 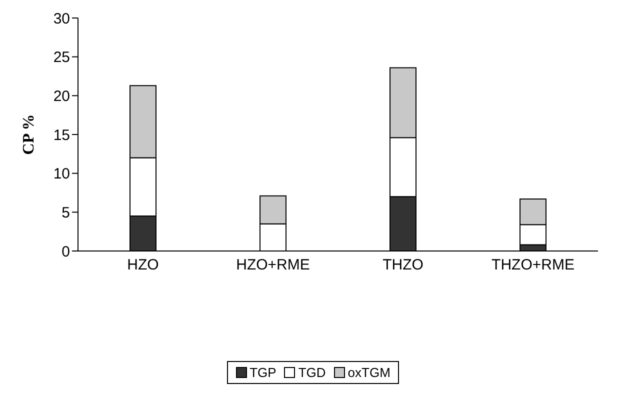 I want to click on x-tick-label: HZO+RME, so click(x=273, y=265).